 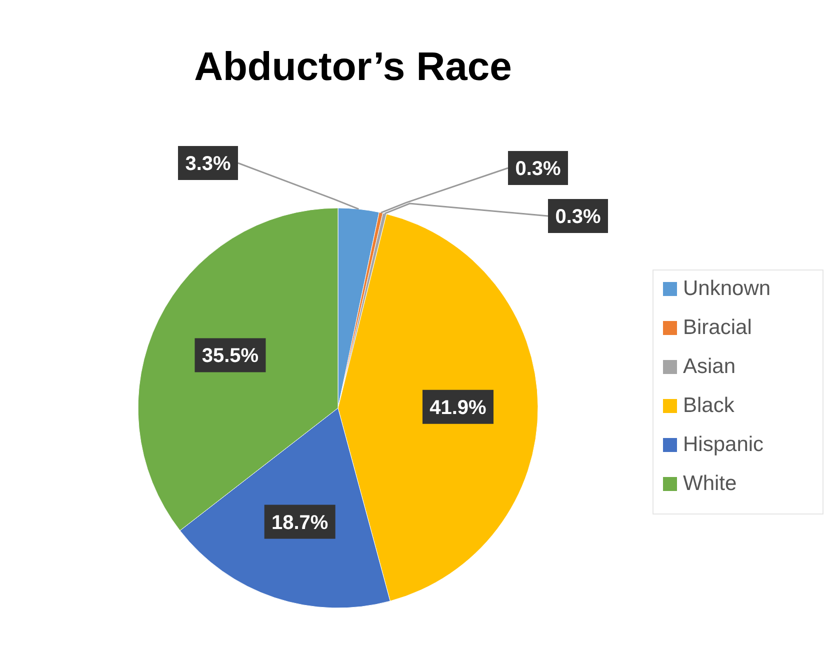 What do you see at coordinates (709, 366) in the screenshot?
I see `legend-label: Asian` at bounding box center [709, 366].